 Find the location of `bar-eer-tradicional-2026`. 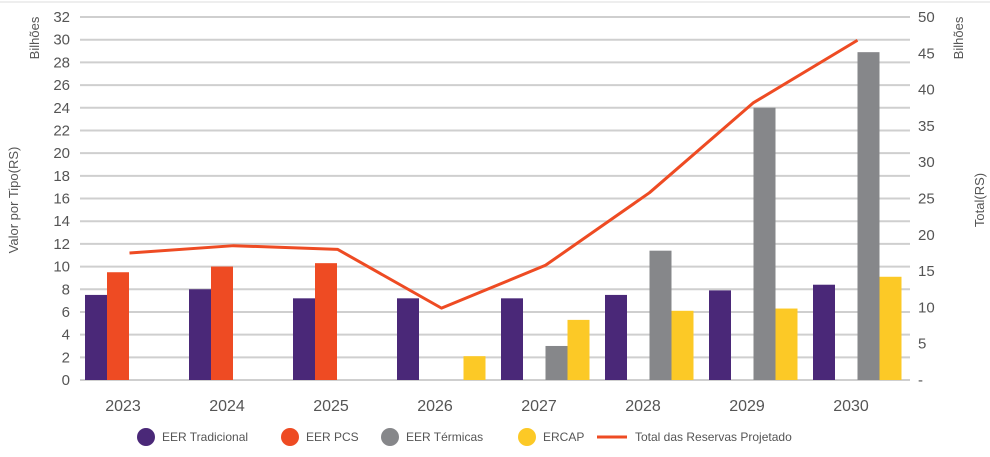

bar-eer-tradicional-2026 is located at coordinates (408, 339).